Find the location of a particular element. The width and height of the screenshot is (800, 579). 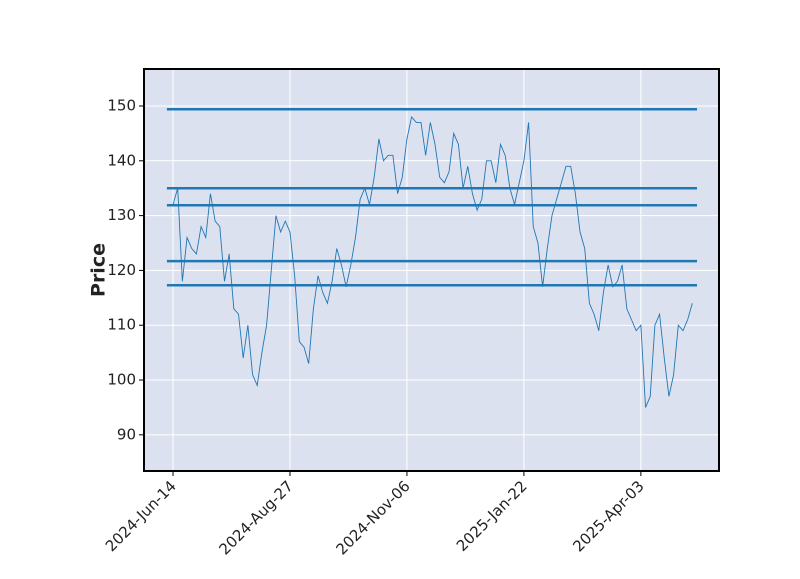

y-tick-label: 100 is located at coordinates (121, 380).